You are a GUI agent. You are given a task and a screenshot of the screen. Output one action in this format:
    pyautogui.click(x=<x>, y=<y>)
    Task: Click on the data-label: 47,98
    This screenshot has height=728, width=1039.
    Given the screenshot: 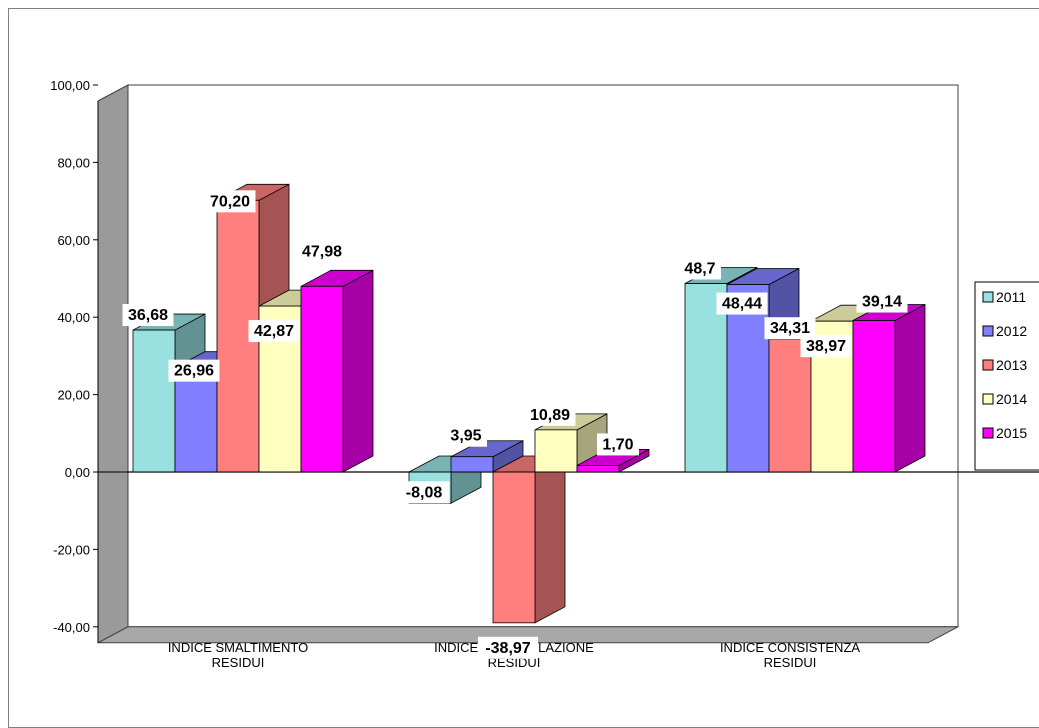 What is the action you would take?
    pyautogui.click(x=322, y=251)
    